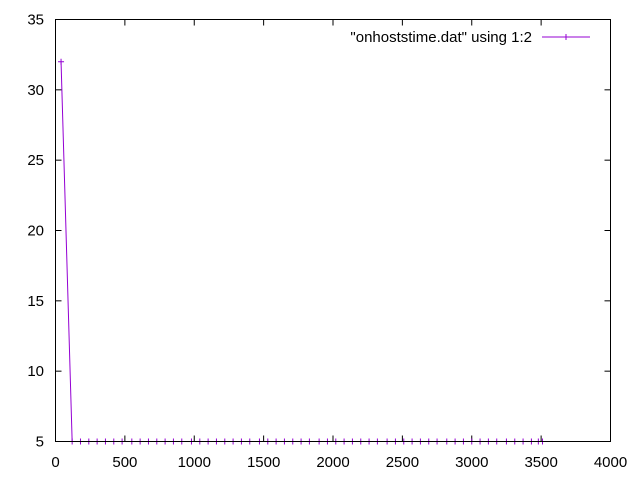 The image size is (640, 480). Describe the element at coordinates (402, 462) in the screenshot. I see `x-tick-label: 2500` at that location.